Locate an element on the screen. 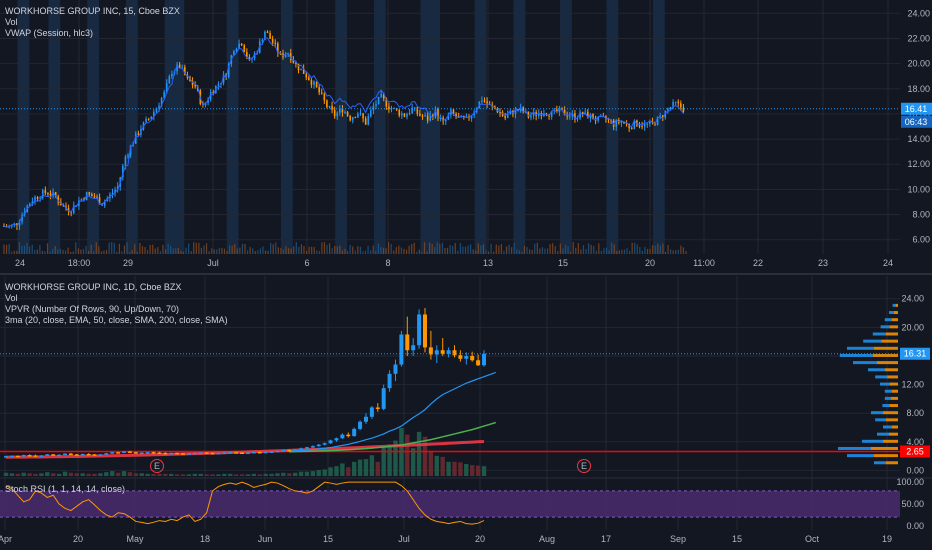 The height and width of the screenshot is (550, 932). session-band is located at coordinates (287, 127).